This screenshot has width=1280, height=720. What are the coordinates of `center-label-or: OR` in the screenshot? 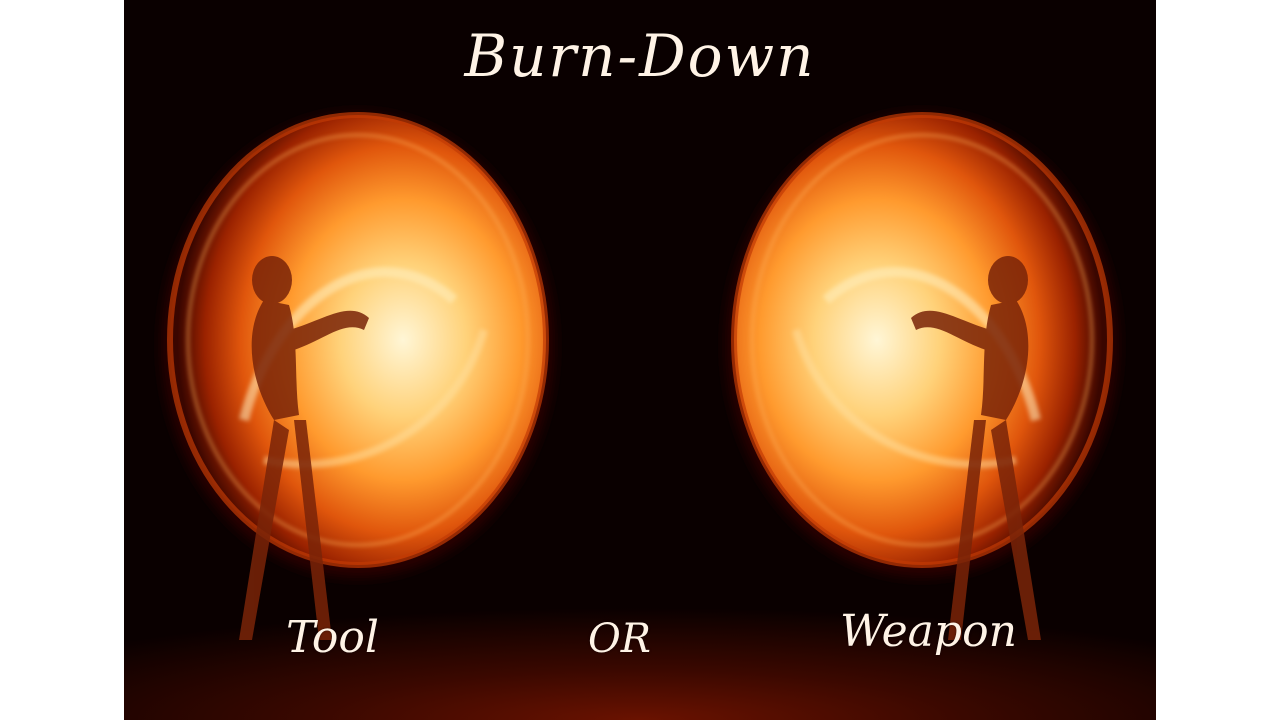 It's located at (619, 639).